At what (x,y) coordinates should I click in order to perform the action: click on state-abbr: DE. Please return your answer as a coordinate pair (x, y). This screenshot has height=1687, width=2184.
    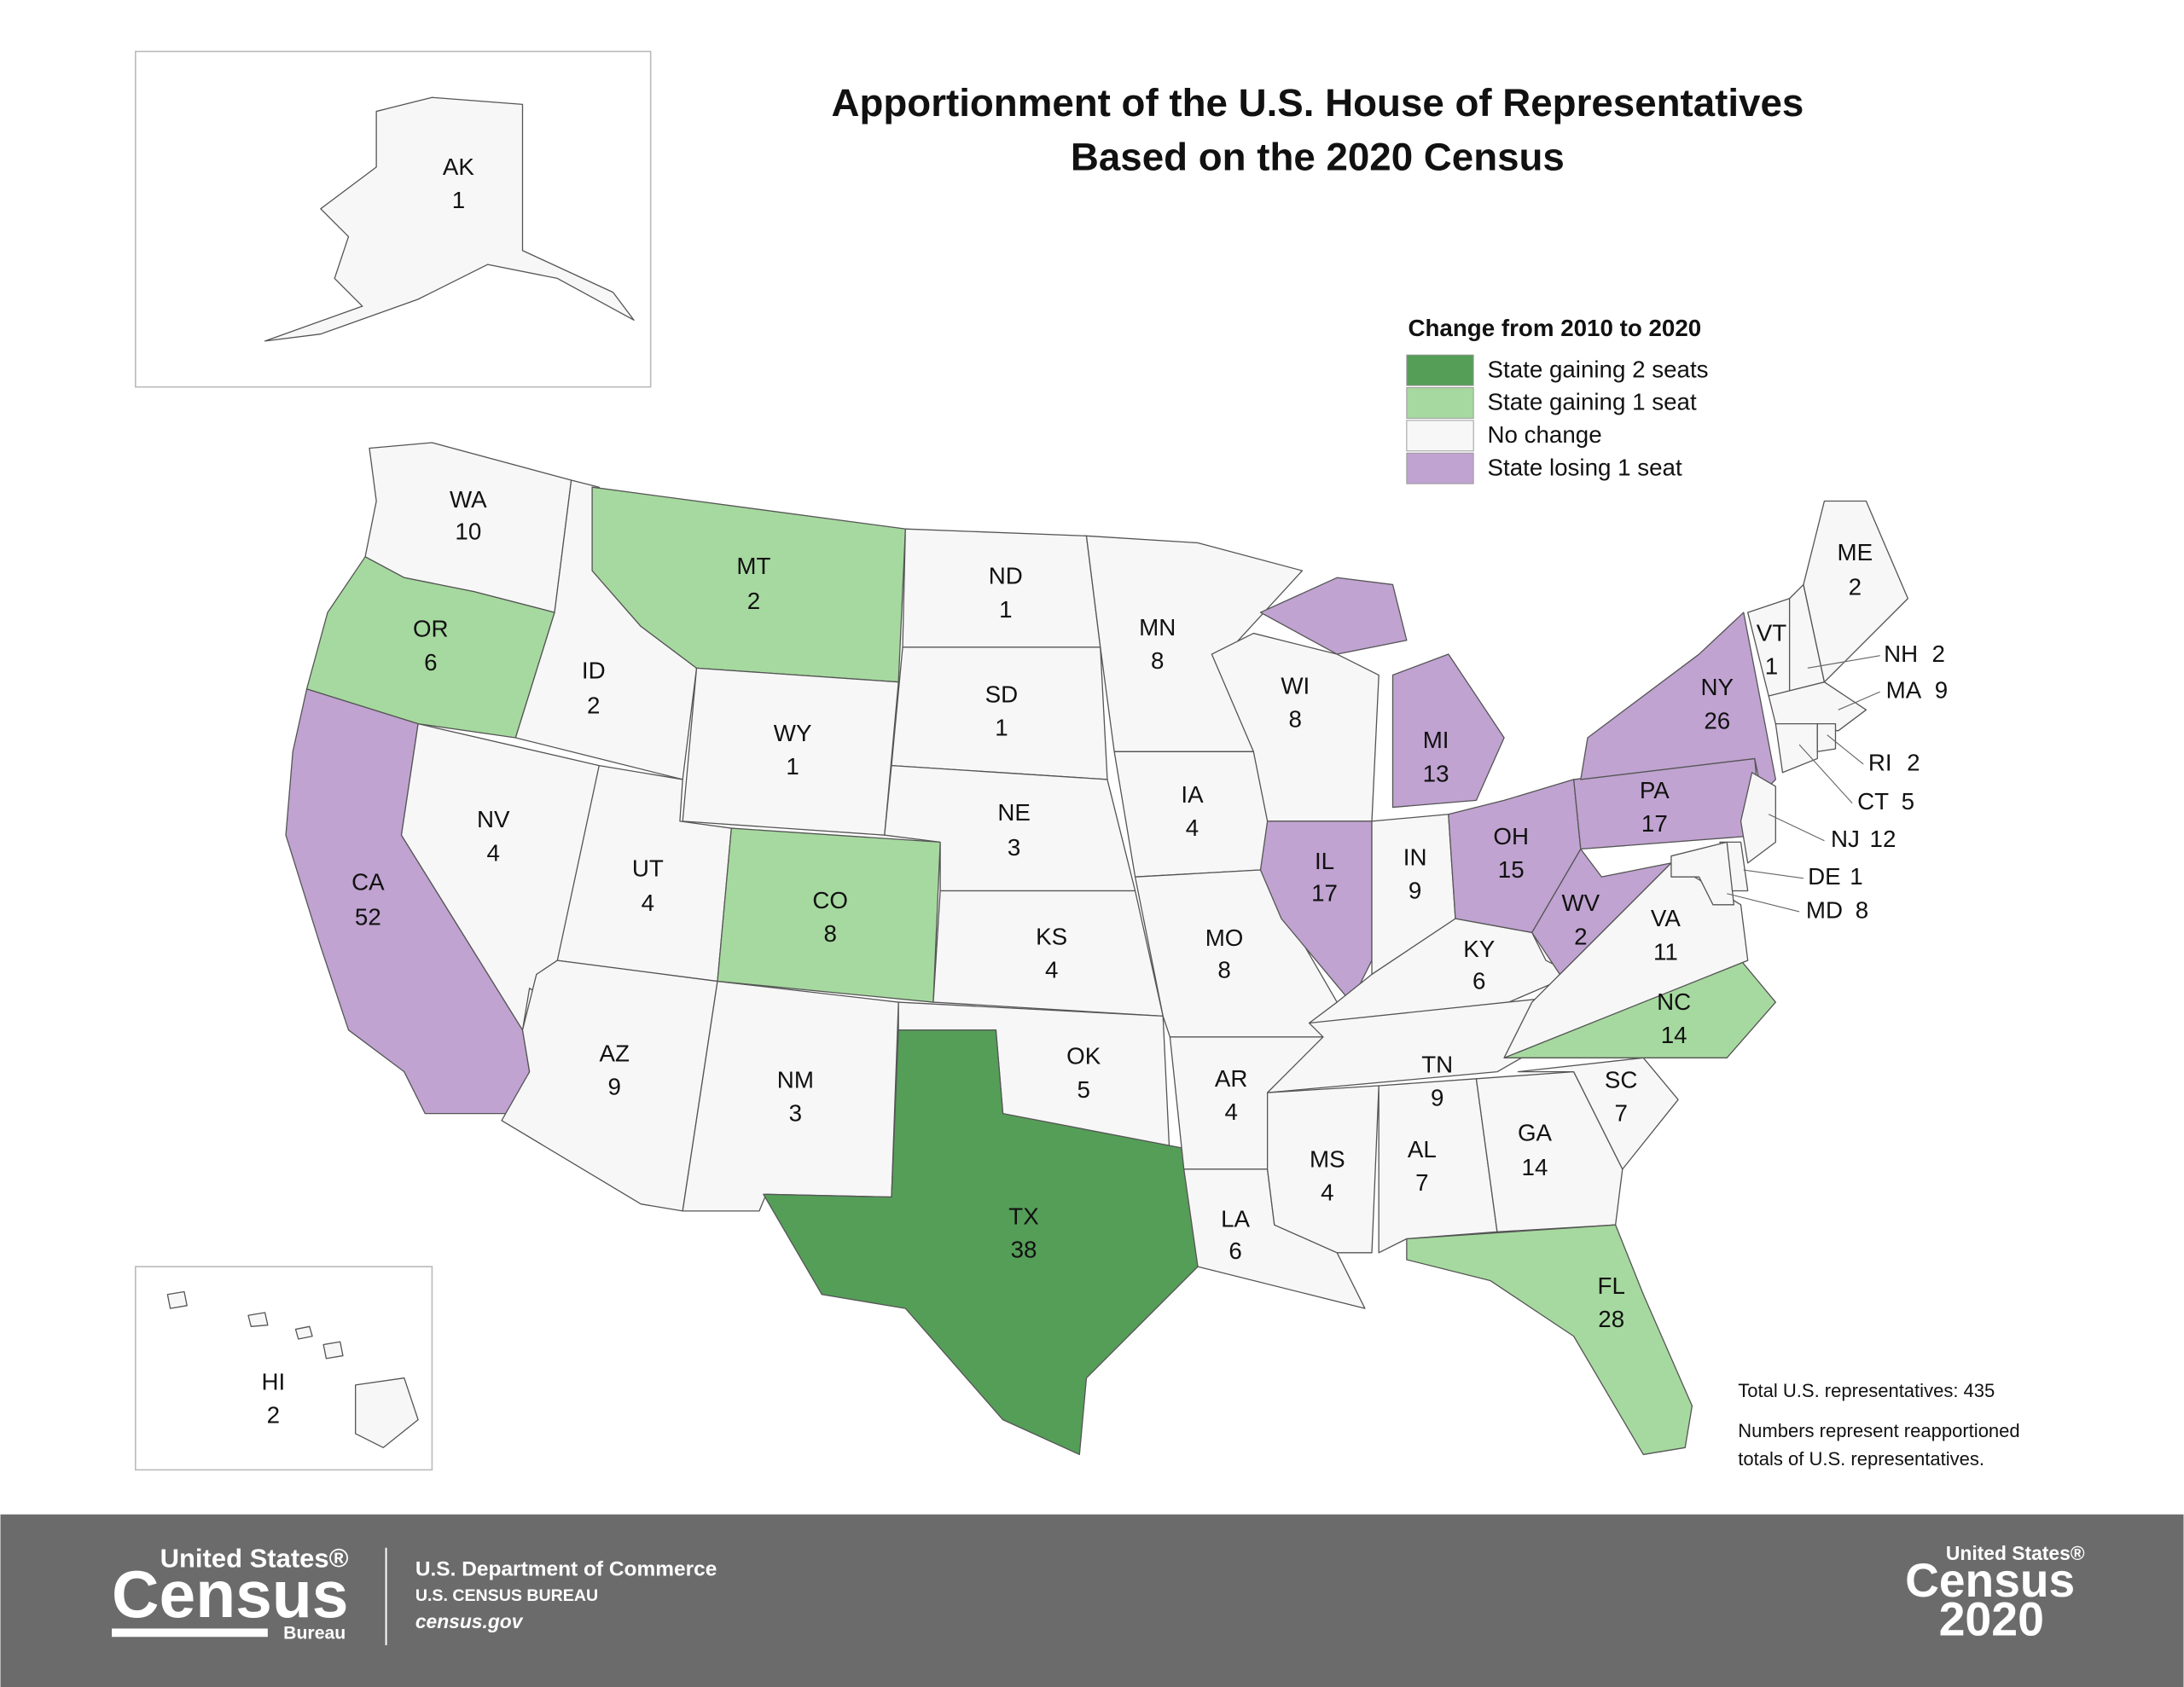
    Looking at the image, I should click on (1825, 876).